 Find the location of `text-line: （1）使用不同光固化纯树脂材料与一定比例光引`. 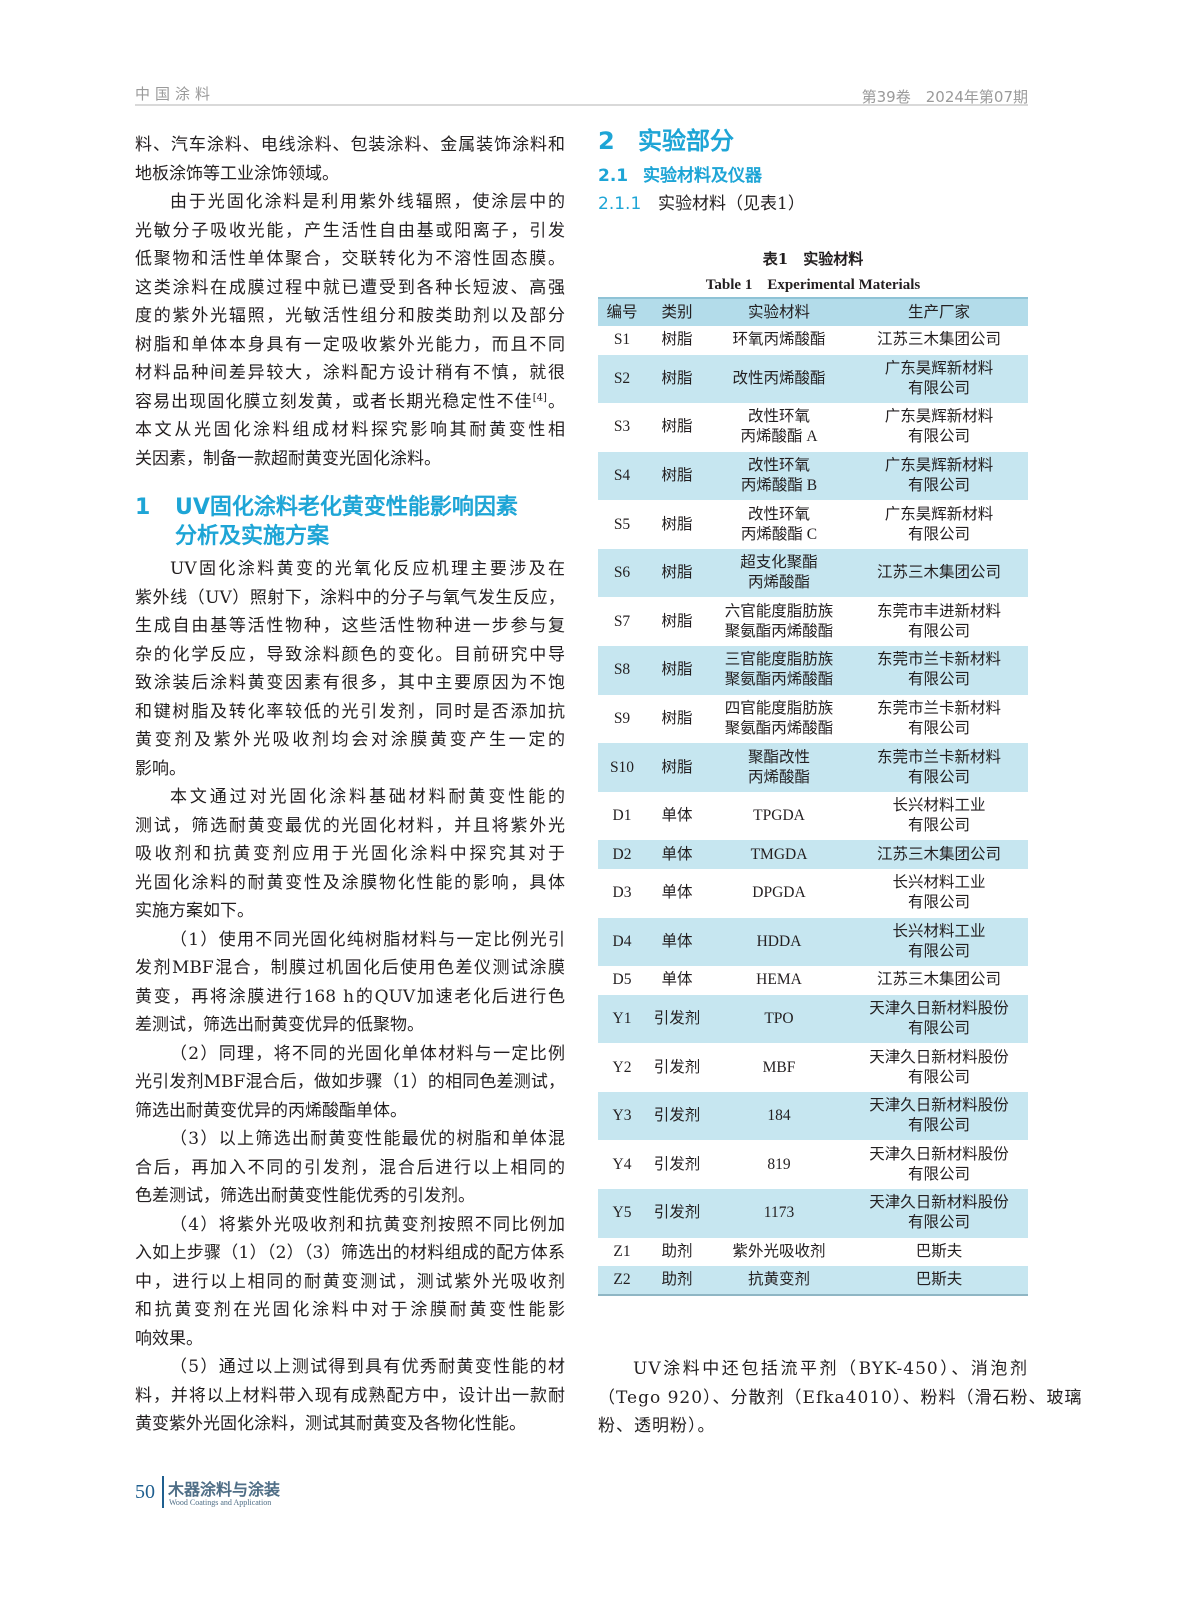

text-line: （1）使用不同光固化纯树脂材料与一定比例光引 is located at coordinates (367, 939).